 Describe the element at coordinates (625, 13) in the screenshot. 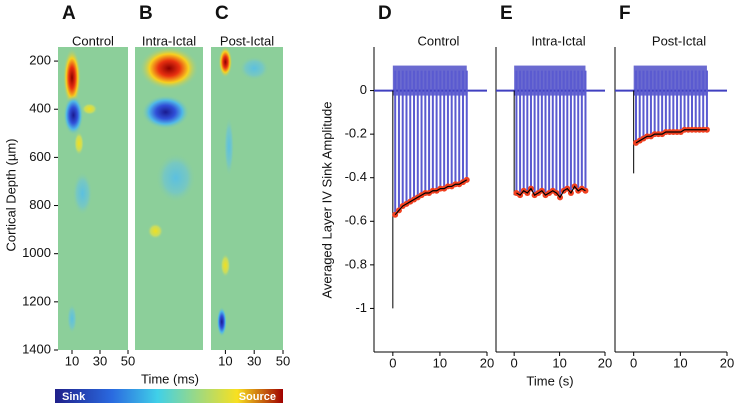

I see `panel-letter: F` at that location.